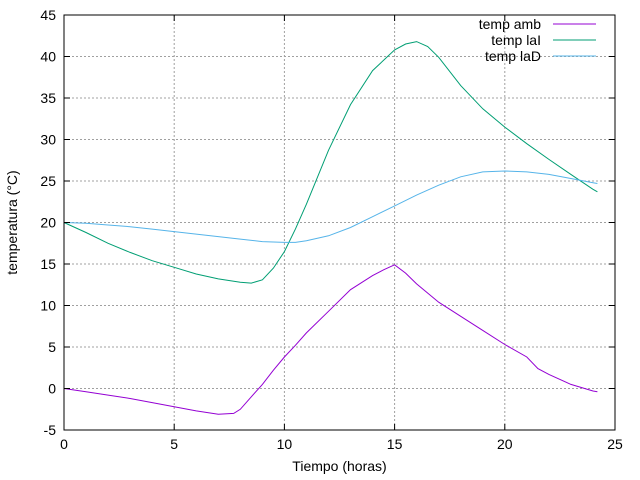 Image resolution: width=640 pixels, height=480 pixels. I want to click on y-tick-label: 35, so click(48, 98).